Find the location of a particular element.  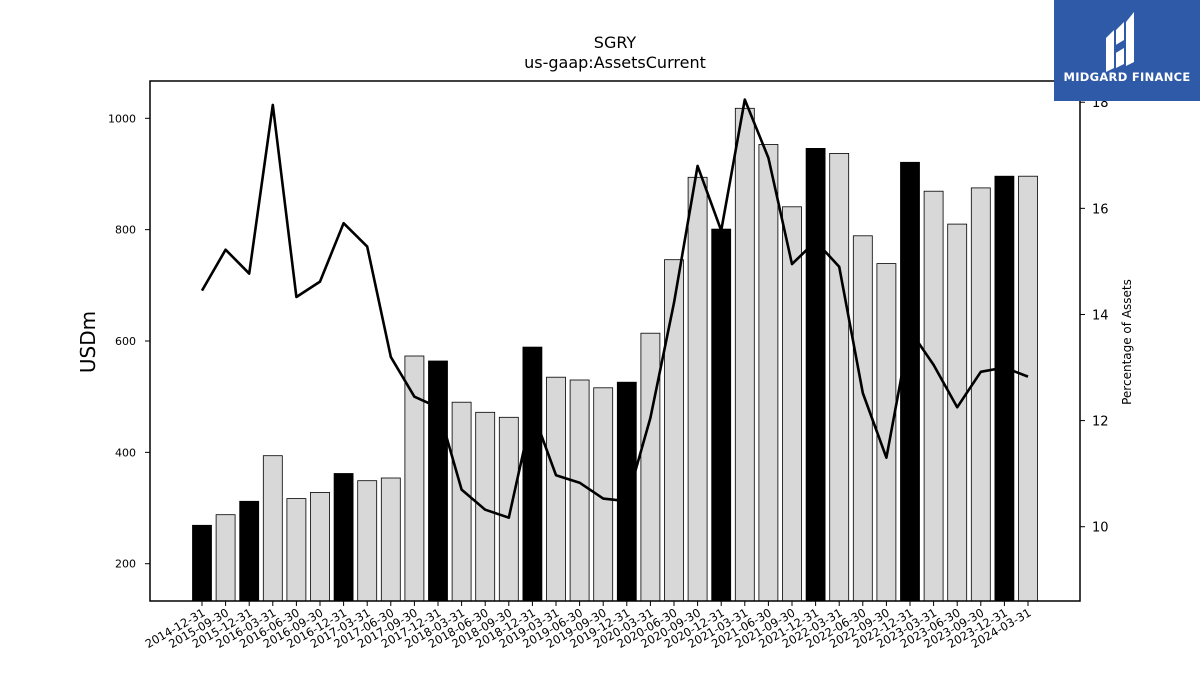

y-tick-label-200: 200 is located at coordinates (125, 564).